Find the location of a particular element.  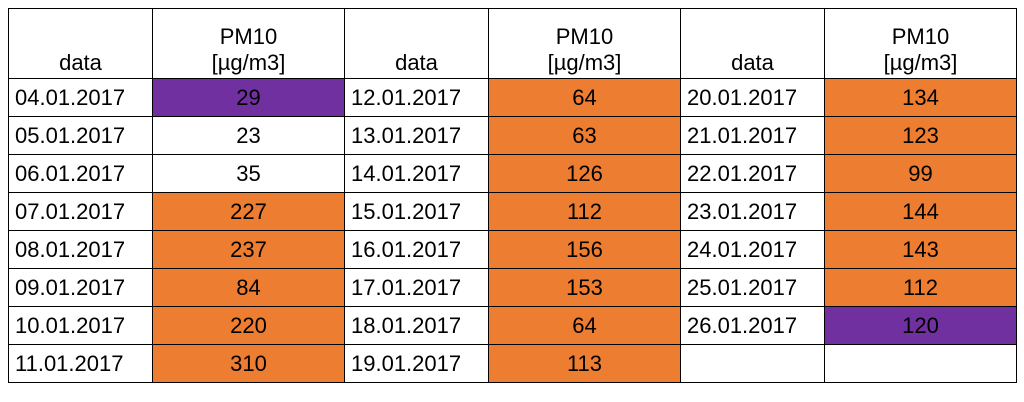

pm10-value-cell: 99 is located at coordinates (920, 173).